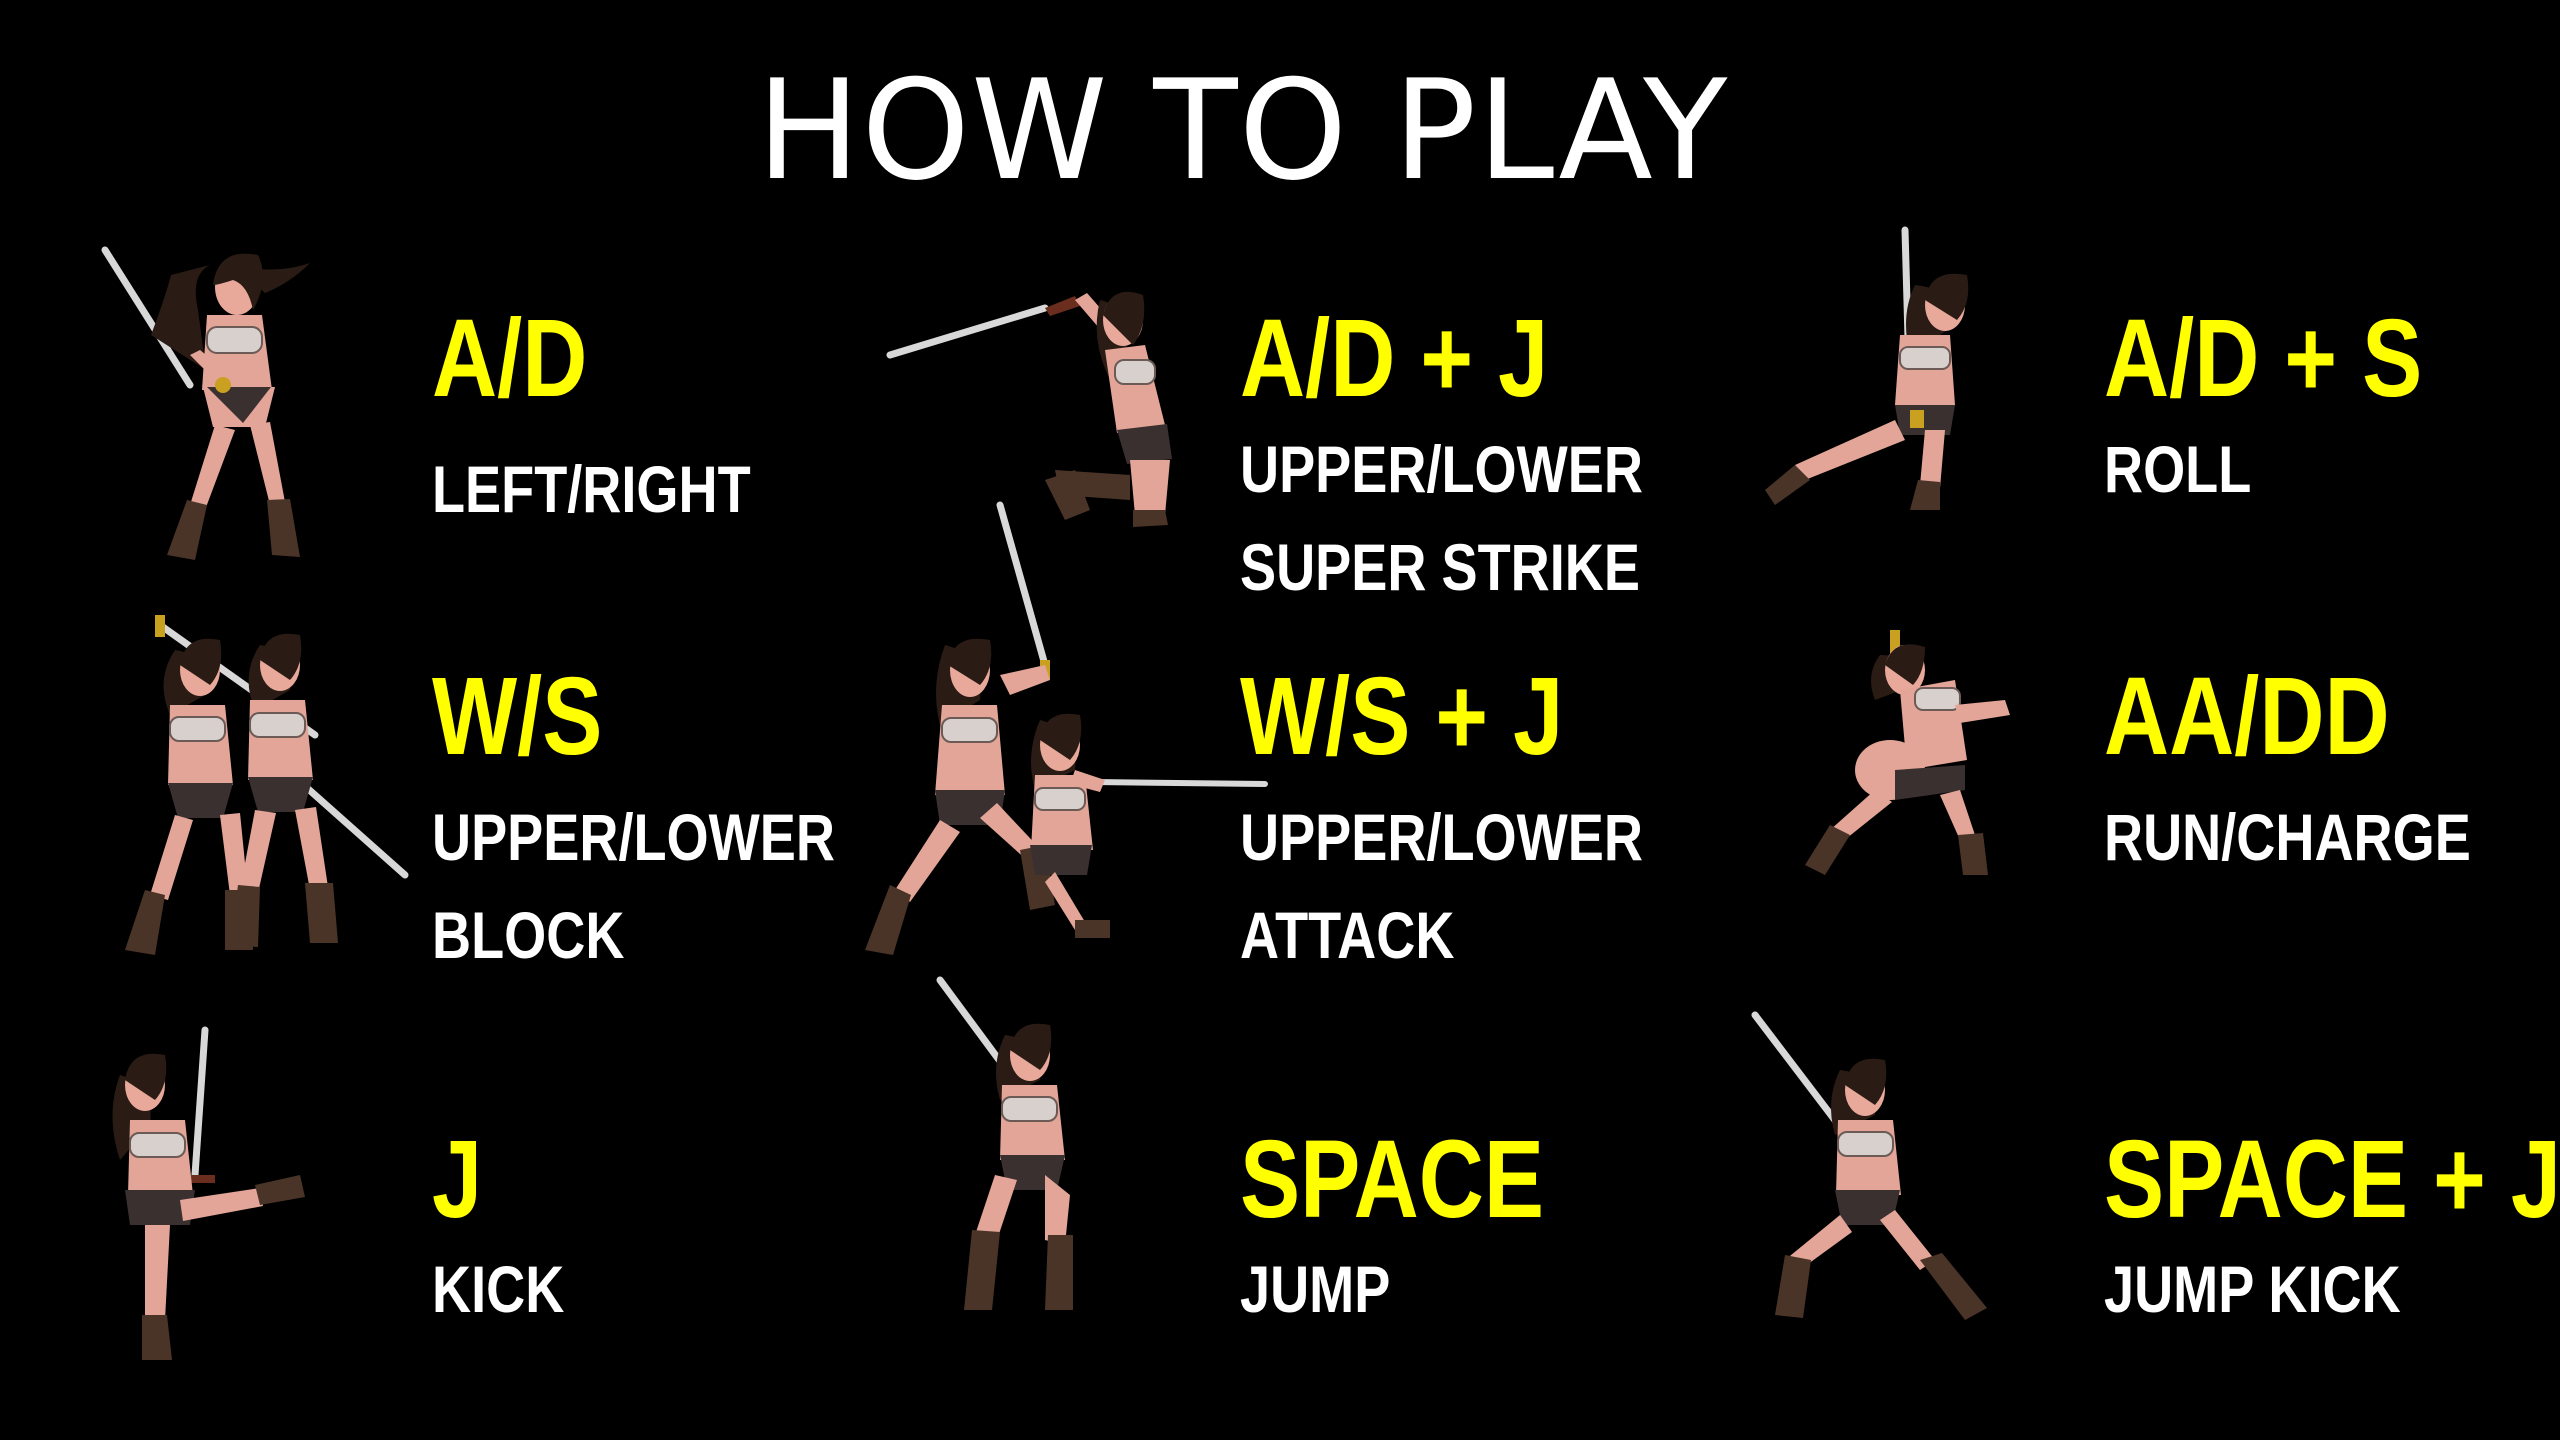 Image resolution: width=2560 pixels, height=1440 pixels. I want to click on action-line: ROLL, so click(2178, 469).